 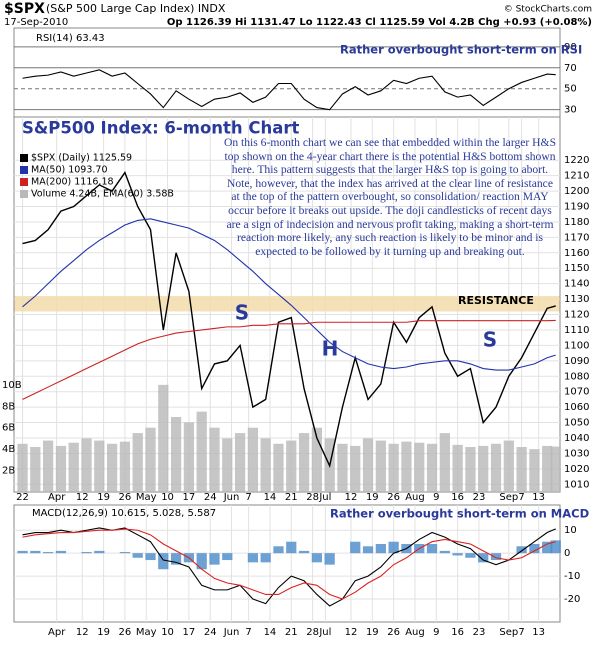 What do you see at coordinates (415, 497) in the screenshot?
I see `x-tick-label: Aug` at bounding box center [415, 497].